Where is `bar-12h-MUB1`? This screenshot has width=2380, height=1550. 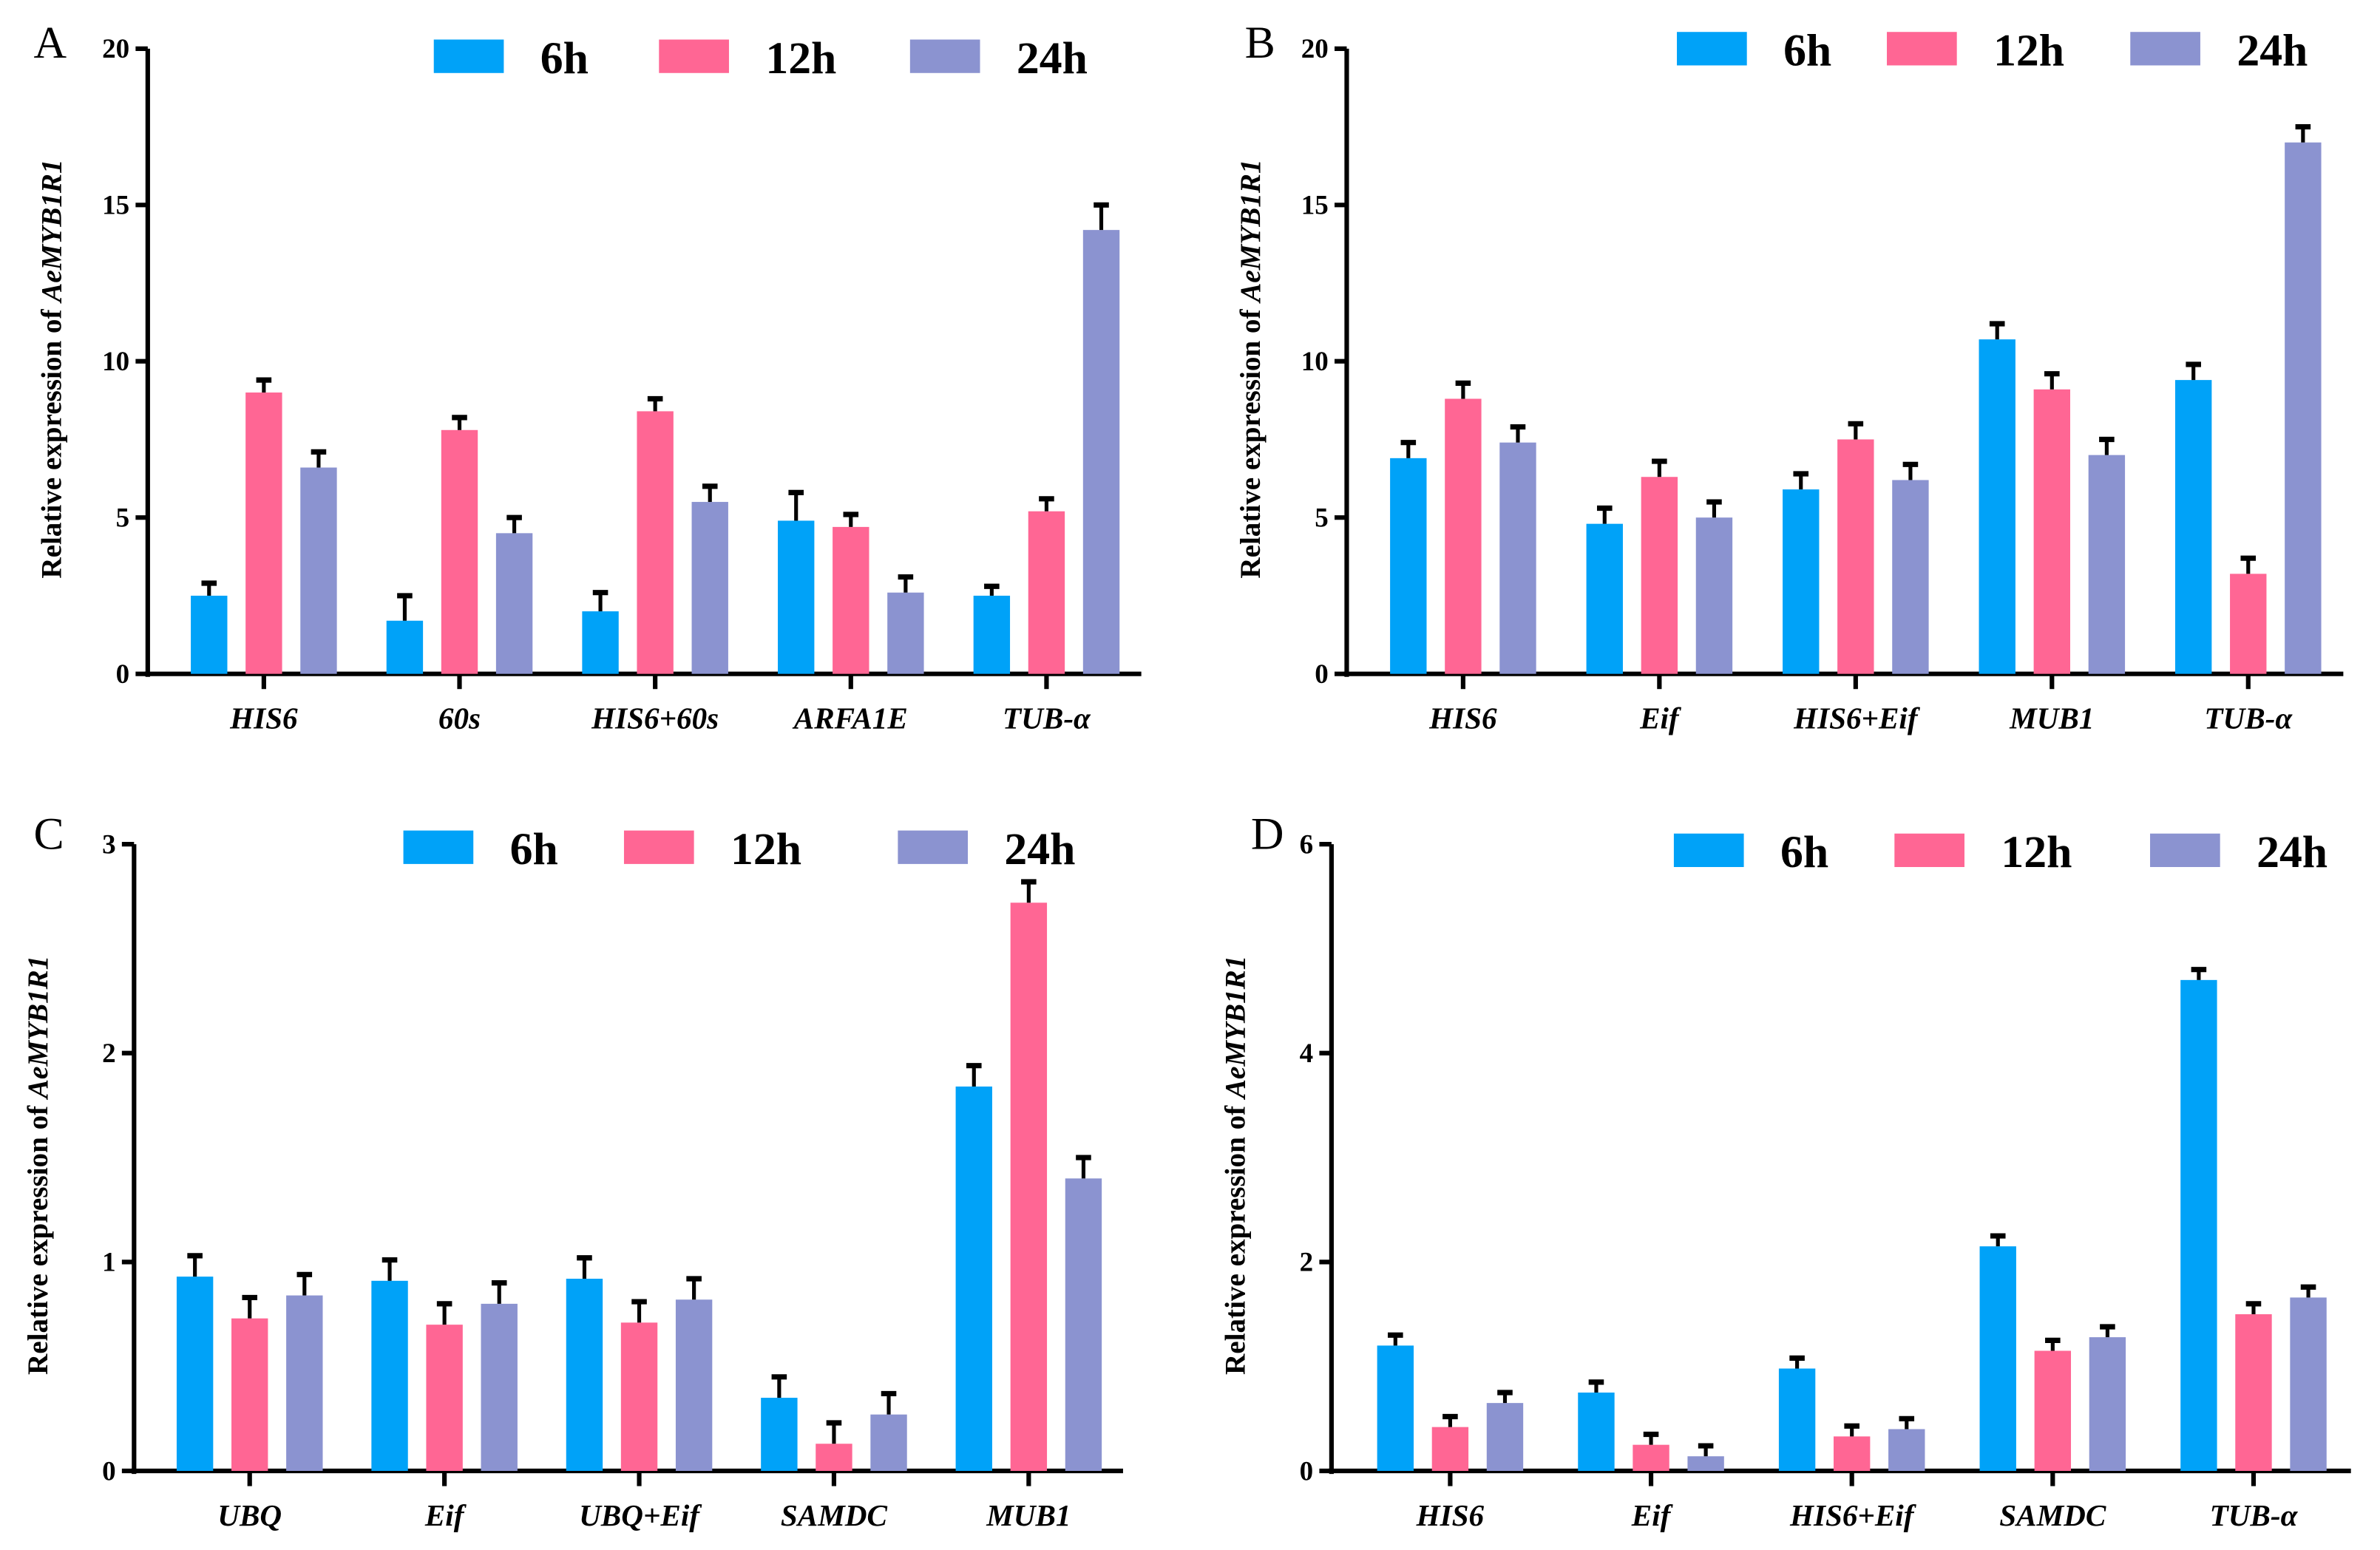
bar-12h-MUB1 is located at coordinates (1029, 1187).